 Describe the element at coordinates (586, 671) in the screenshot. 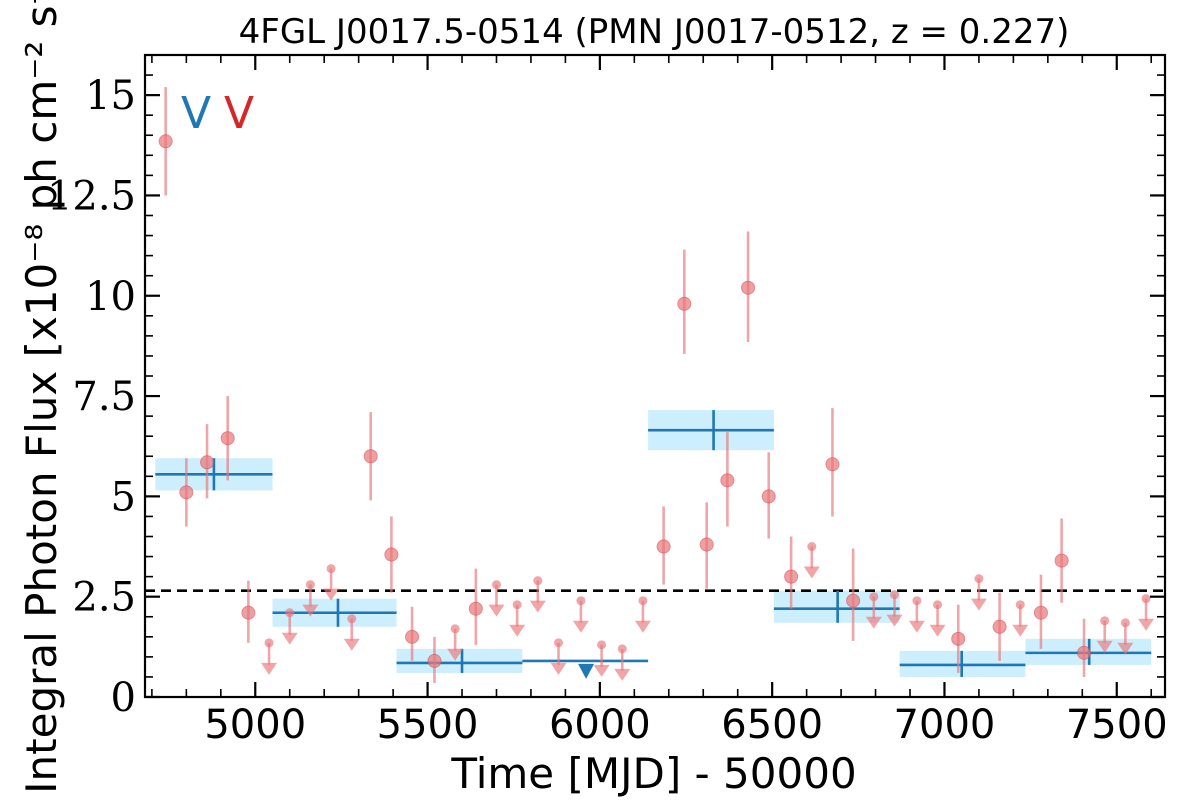

I see `long-bin-limit-arrow` at that location.